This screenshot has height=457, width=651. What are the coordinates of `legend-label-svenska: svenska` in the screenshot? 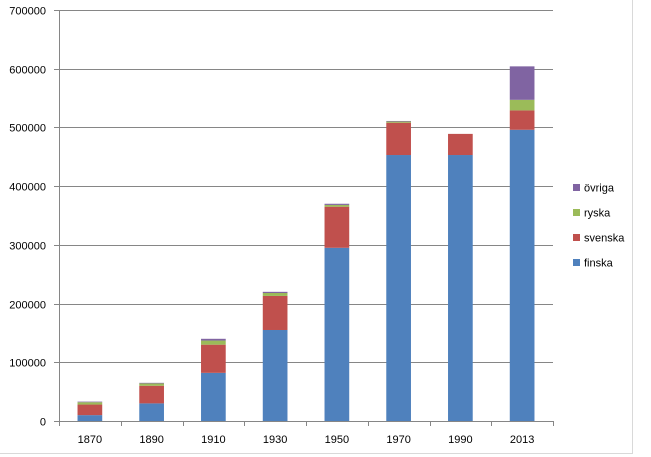 It's located at (604, 239).